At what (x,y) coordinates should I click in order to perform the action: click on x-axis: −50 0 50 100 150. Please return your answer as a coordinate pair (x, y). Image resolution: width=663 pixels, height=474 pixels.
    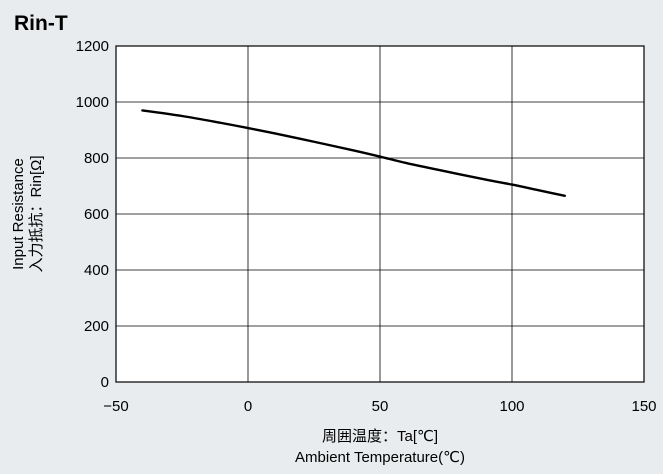
    Looking at the image, I should click on (379, 406).